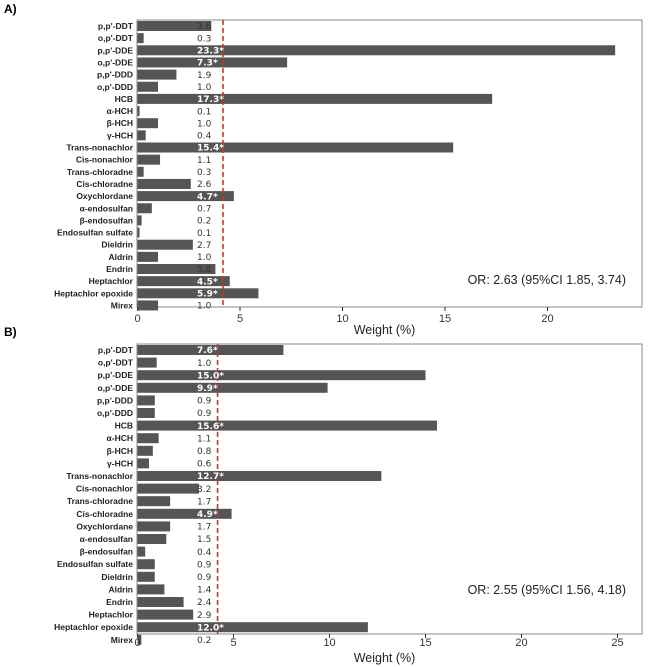  What do you see at coordinates (115, 75) in the screenshot?
I see `panel-a-category-label: p,p'-DDD` at bounding box center [115, 75].